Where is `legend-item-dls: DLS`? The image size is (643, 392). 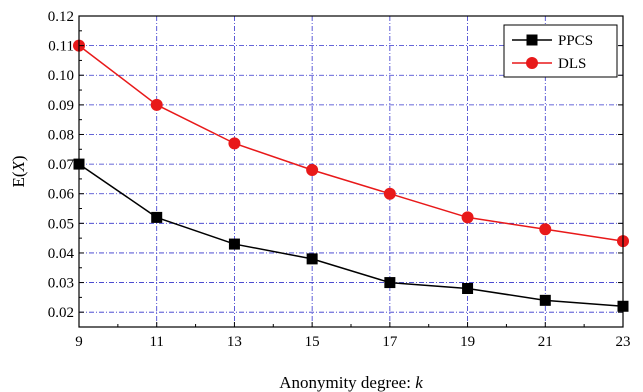 legend-item-dls: DLS is located at coordinates (549, 64).